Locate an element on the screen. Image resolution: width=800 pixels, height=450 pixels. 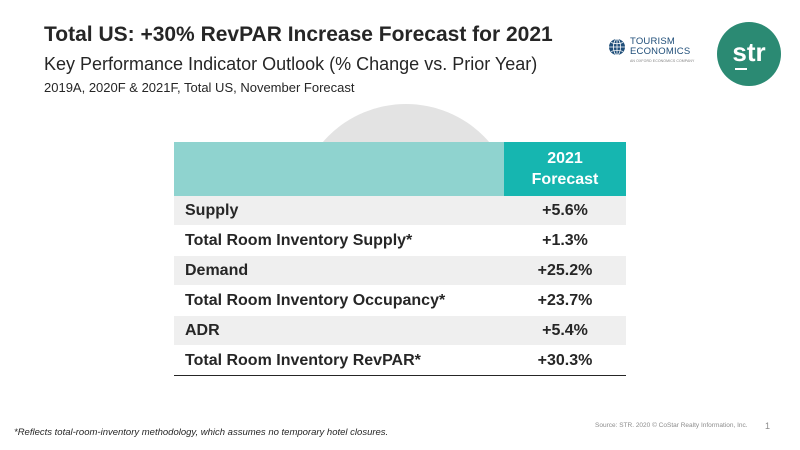
row-label: Total Room Inventory RevPAR* is located at coordinates (339, 360).